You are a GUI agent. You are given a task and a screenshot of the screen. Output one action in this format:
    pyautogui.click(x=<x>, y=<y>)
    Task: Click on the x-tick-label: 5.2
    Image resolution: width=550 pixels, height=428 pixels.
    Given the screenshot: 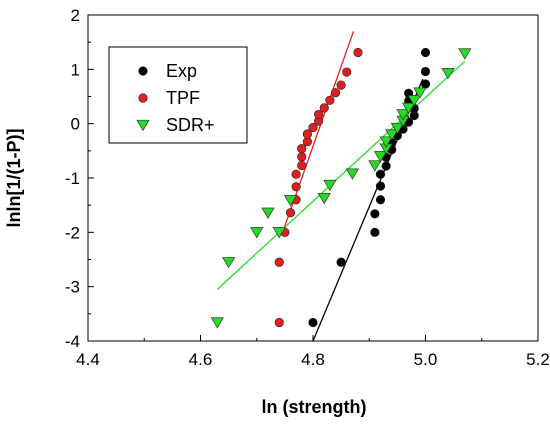 What is the action you would take?
    pyautogui.click(x=538, y=359)
    